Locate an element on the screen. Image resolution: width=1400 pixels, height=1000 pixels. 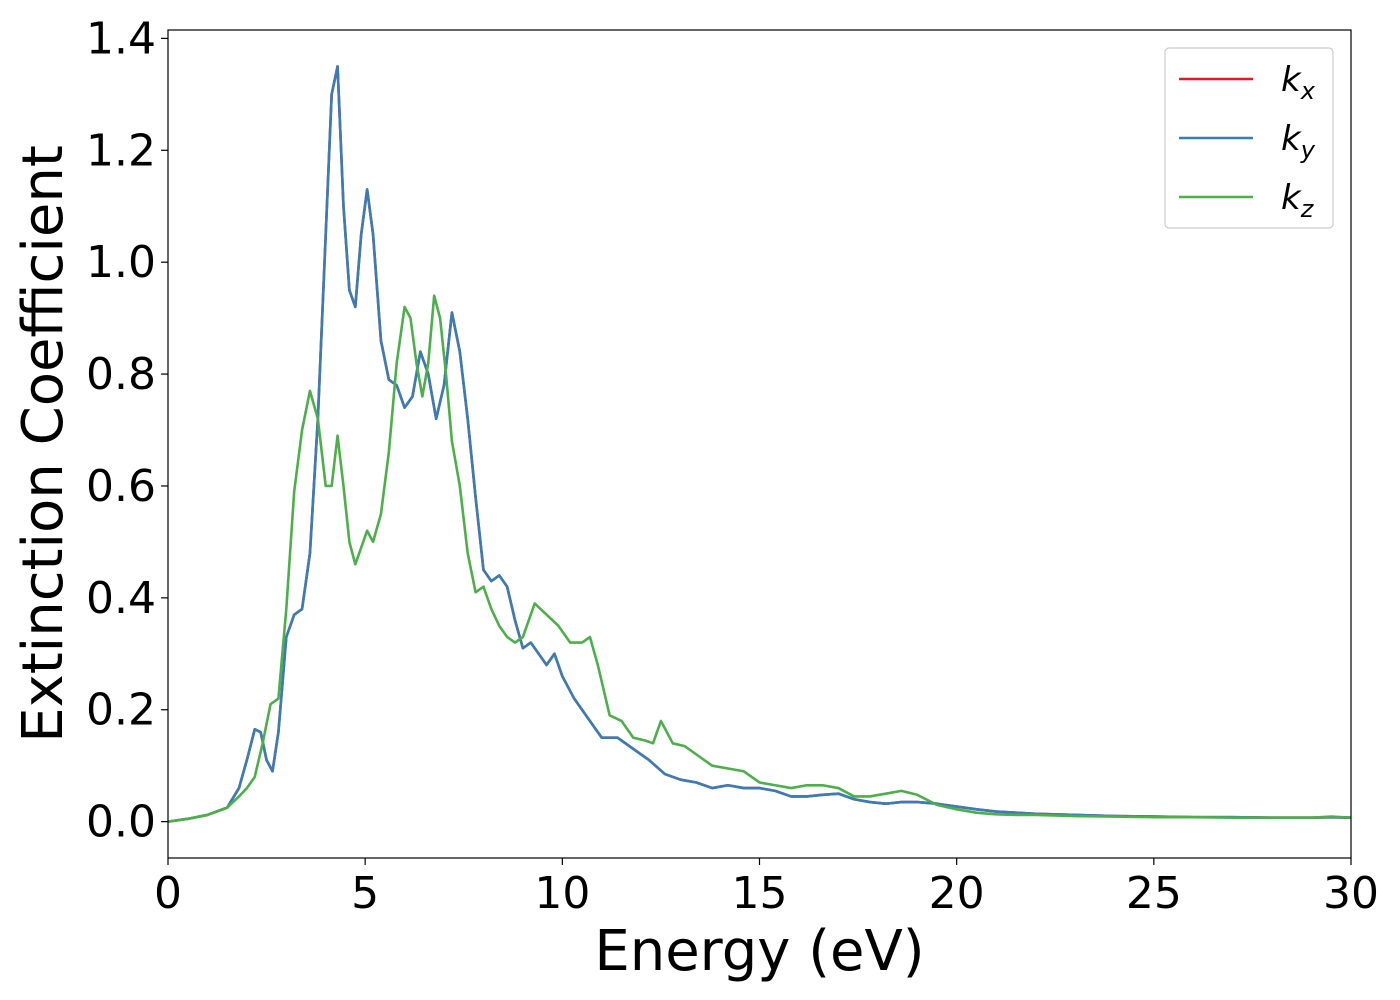
x-tick-label: 25 is located at coordinates (1154, 893).